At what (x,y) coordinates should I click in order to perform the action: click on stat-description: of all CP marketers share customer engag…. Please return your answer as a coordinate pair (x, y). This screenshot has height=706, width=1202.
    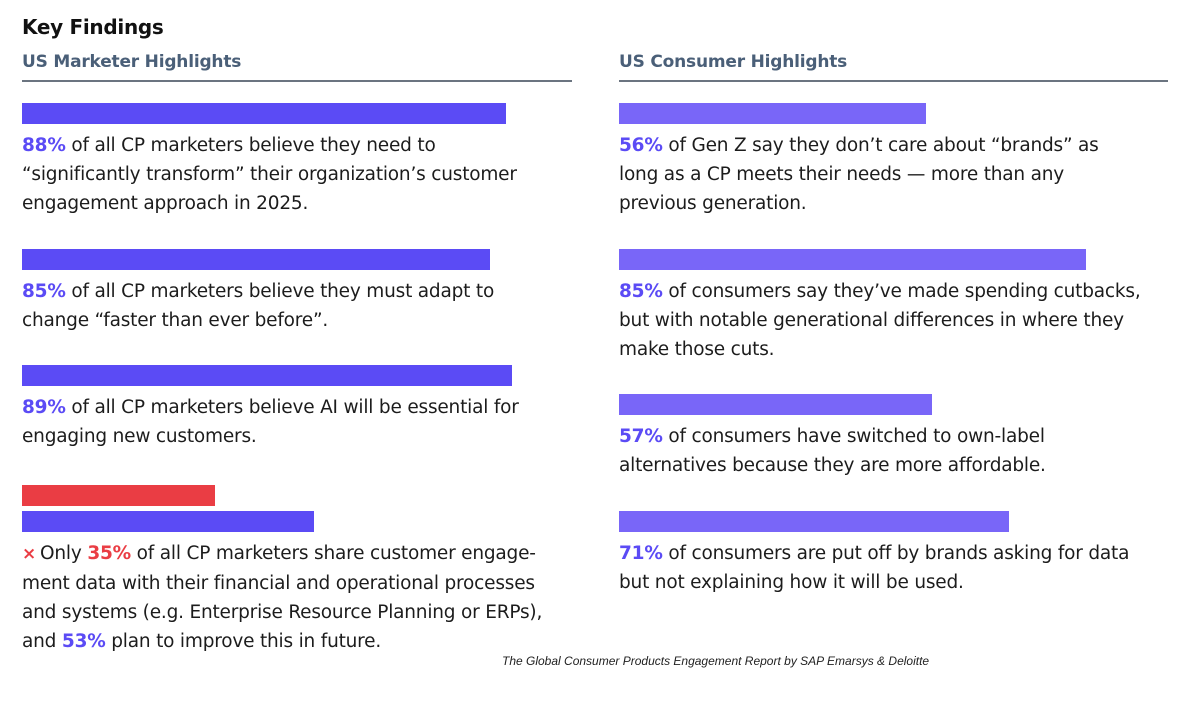
    Looking at the image, I should click on (282, 597).